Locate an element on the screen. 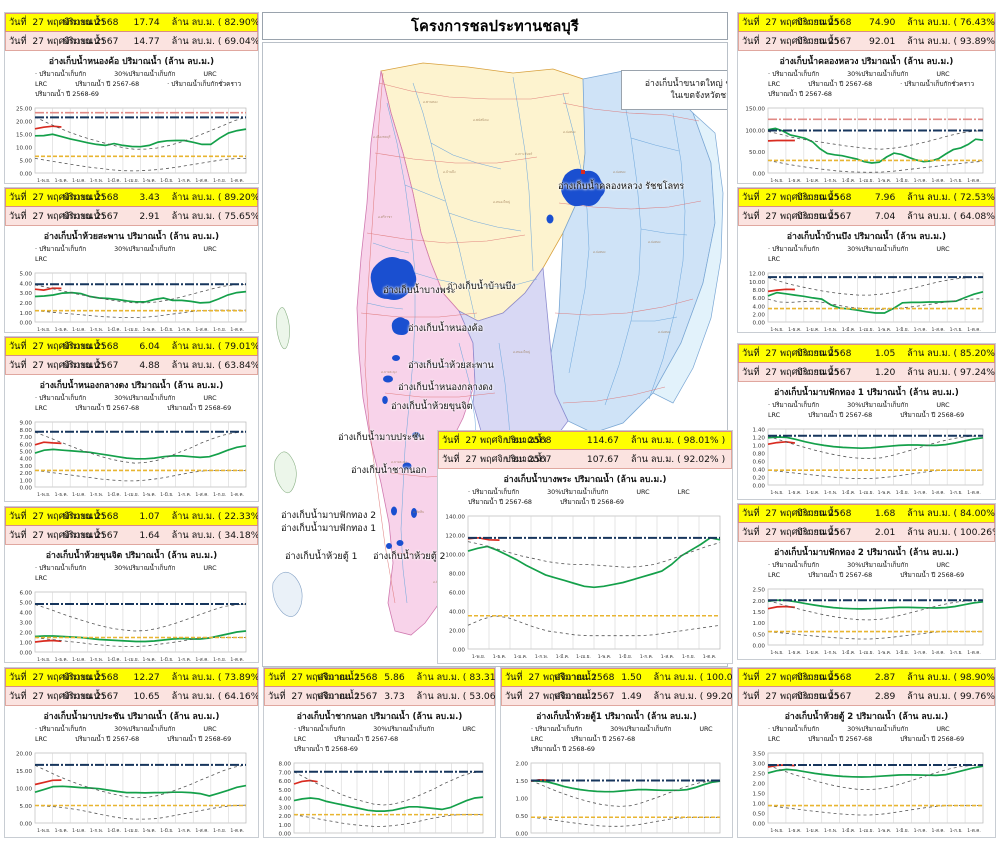 The image size is (1000, 842). page-title-text: โครงการชลประทานชลบุรี is located at coordinates (495, 26).